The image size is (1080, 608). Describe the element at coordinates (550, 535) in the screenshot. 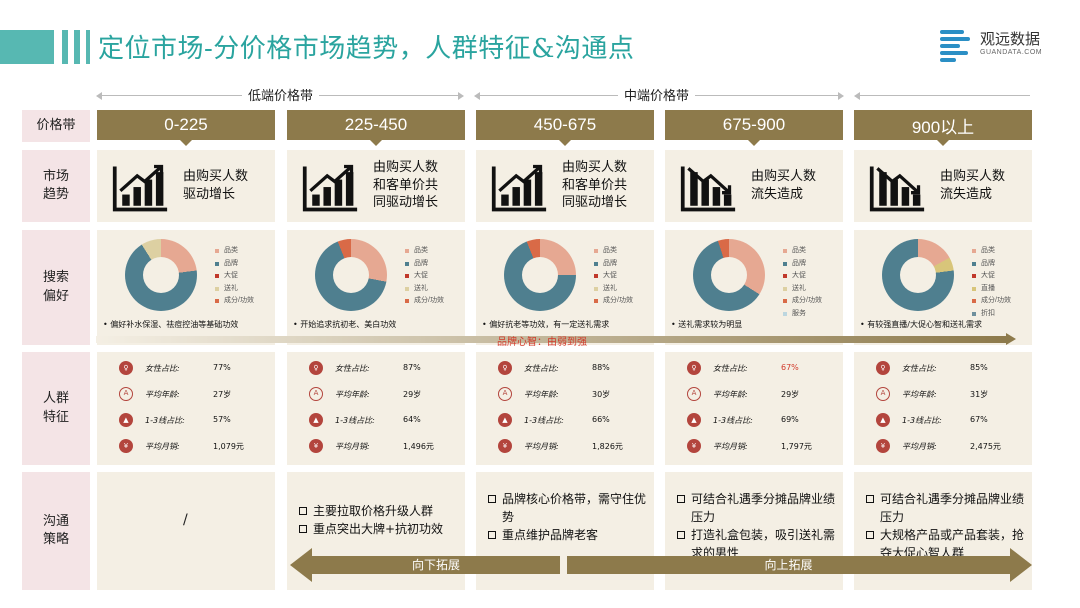

I see `strategy-text: 重点维护品牌老客` at that location.